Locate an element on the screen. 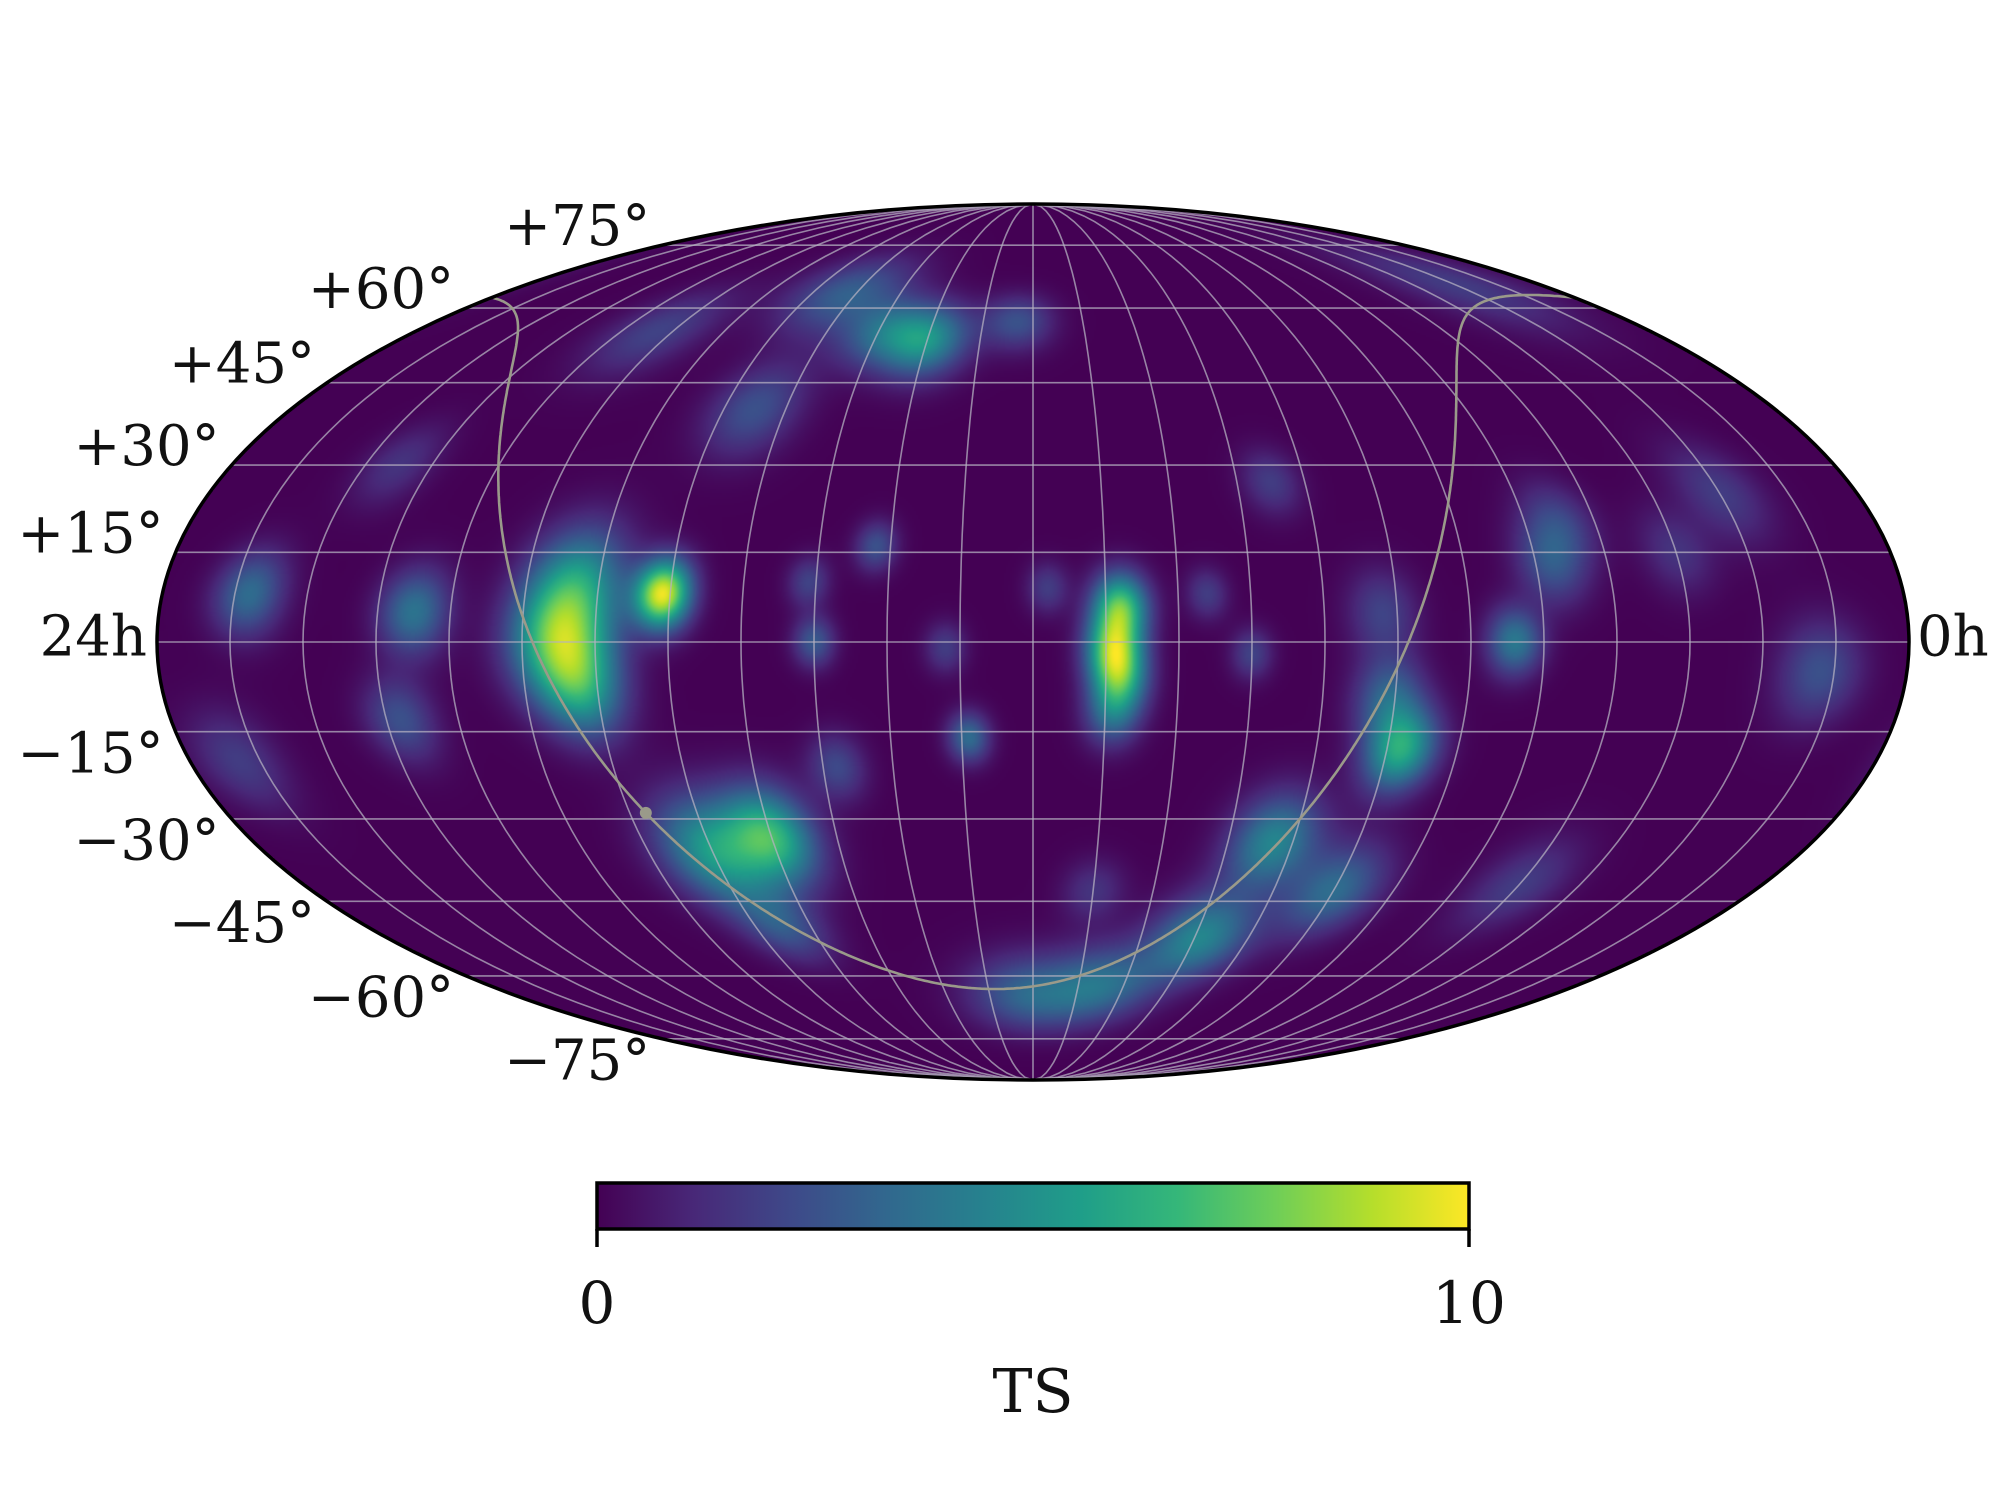 The width and height of the screenshot is (2000, 1500). dec-label: −30° is located at coordinates (147, 841).